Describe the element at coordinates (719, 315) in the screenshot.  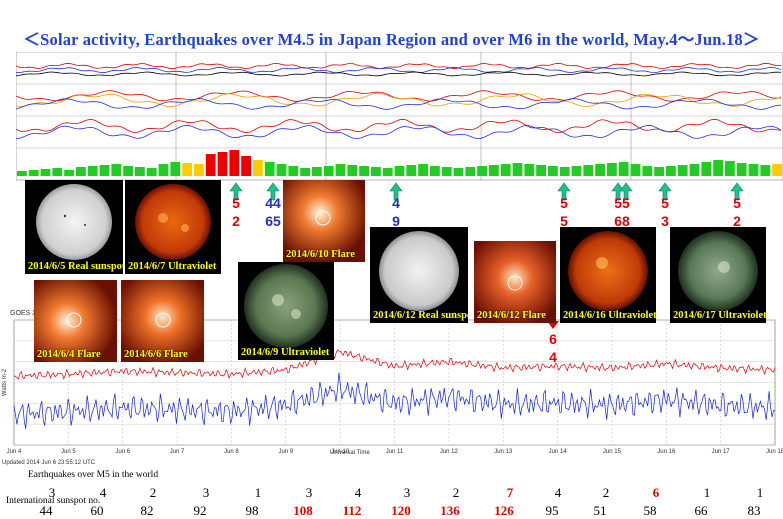
I see `photo-caption: 2014/6/17 Ultraviolet` at that location.